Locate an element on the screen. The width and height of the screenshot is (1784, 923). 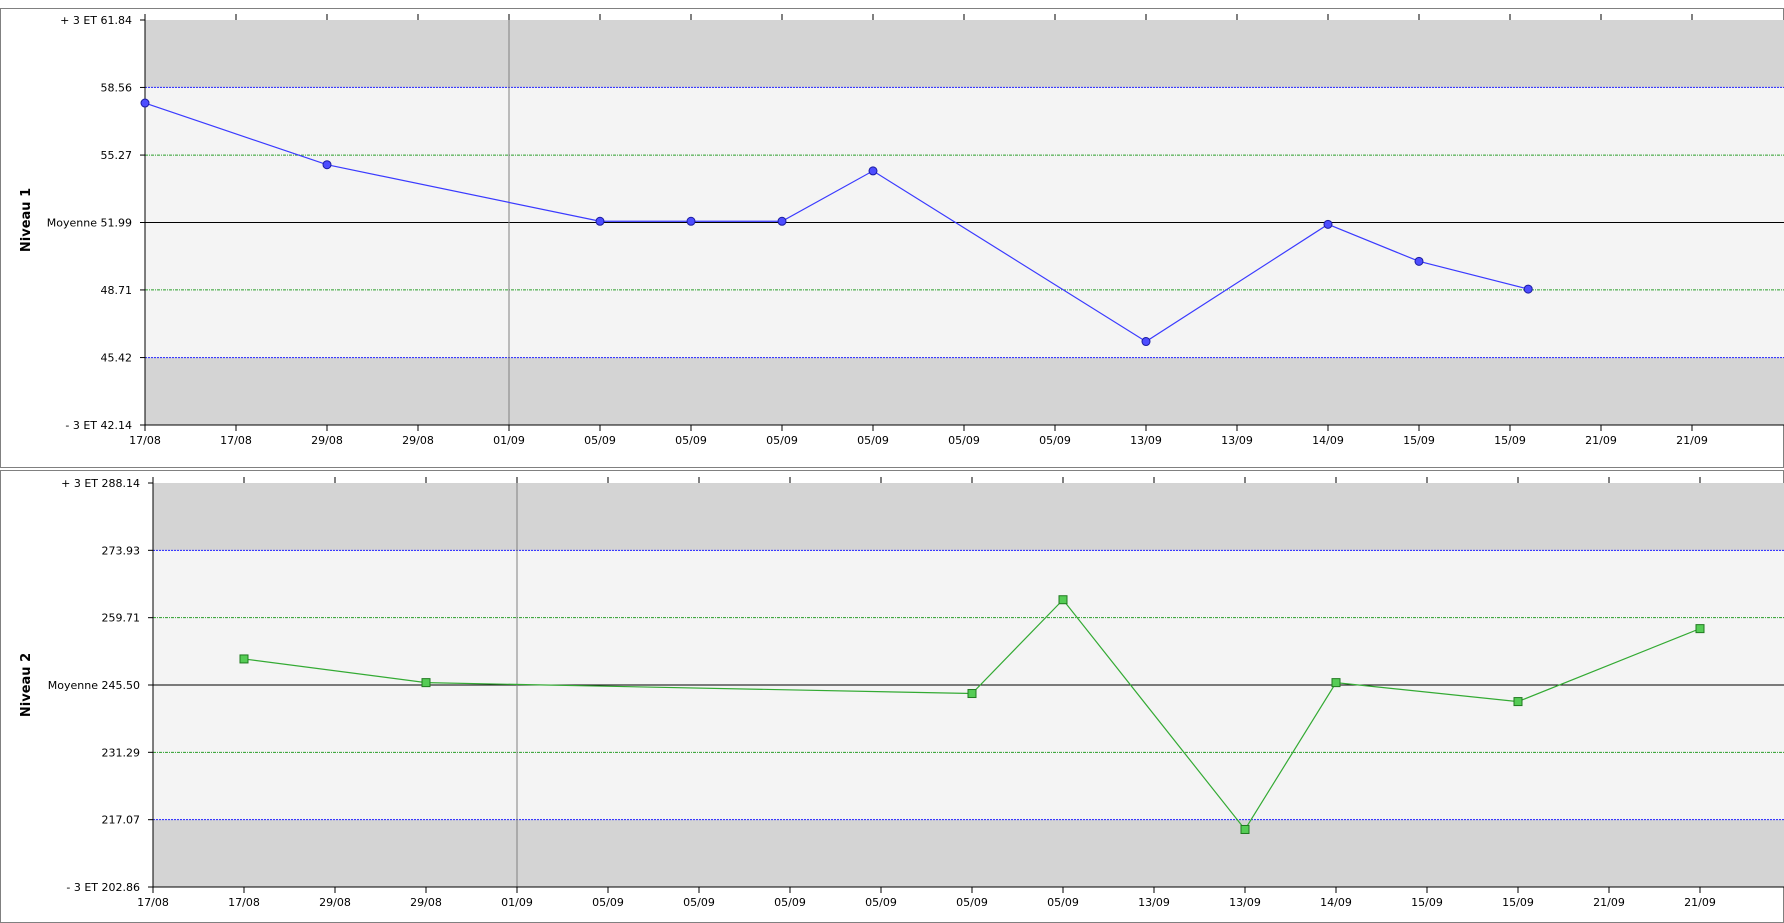
y-tick-label: Moyenne 245.50 is located at coordinates (94, 685).